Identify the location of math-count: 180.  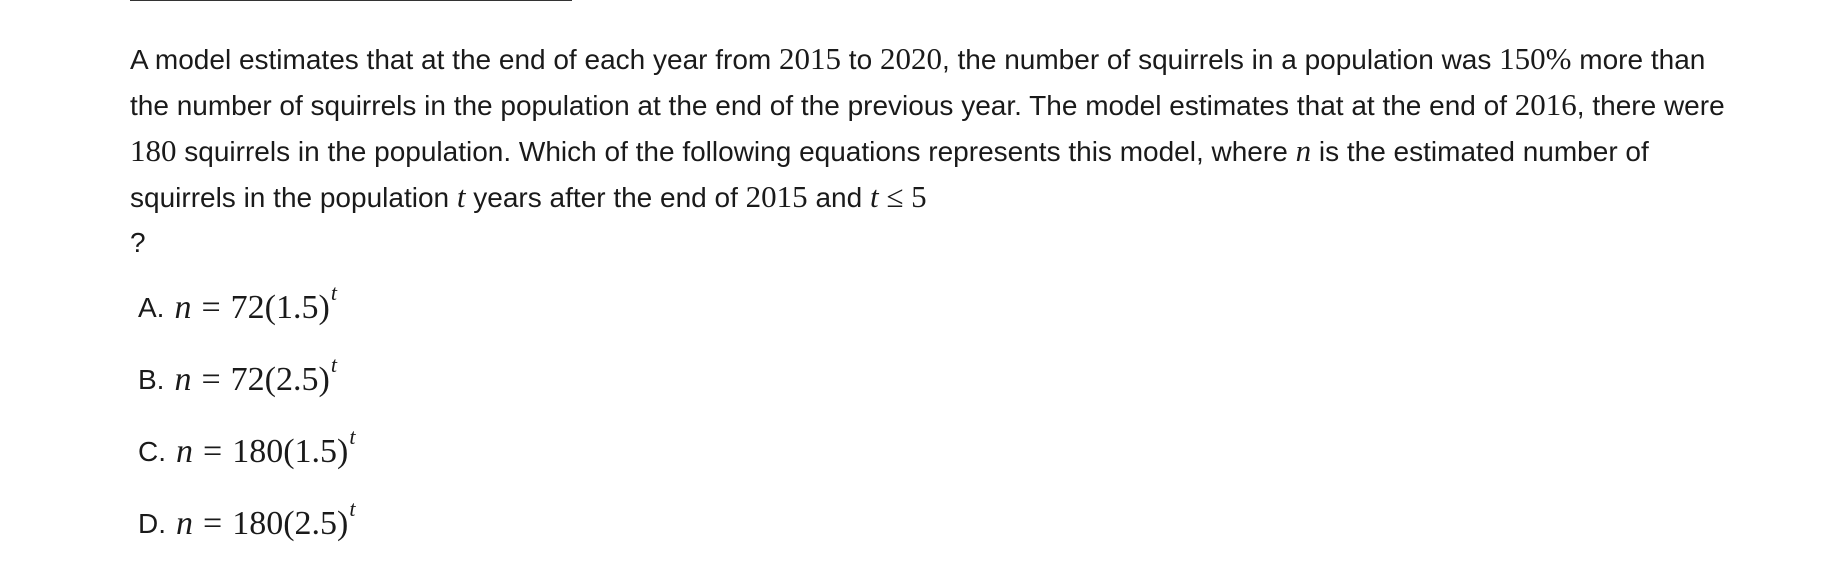
(153, 150).